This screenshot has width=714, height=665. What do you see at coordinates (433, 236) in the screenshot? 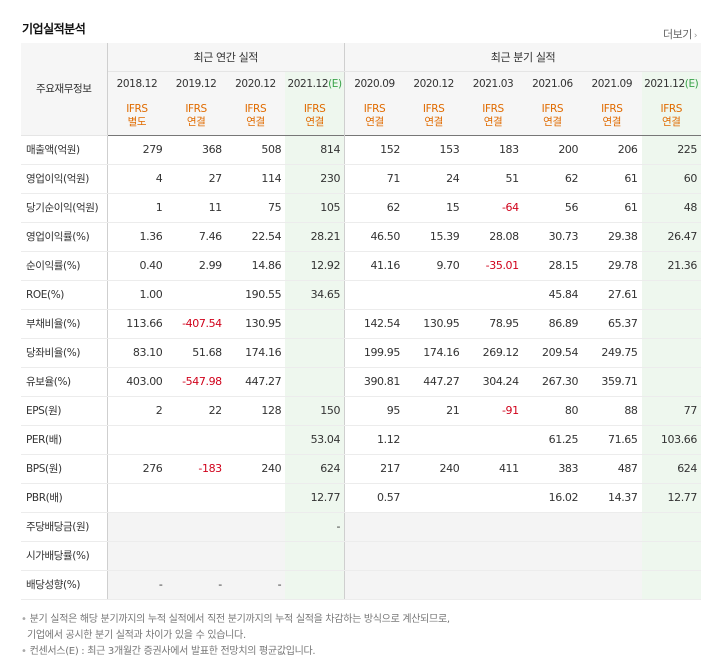
I see `table-cell: 15.39` at bounding box center [433, 236].